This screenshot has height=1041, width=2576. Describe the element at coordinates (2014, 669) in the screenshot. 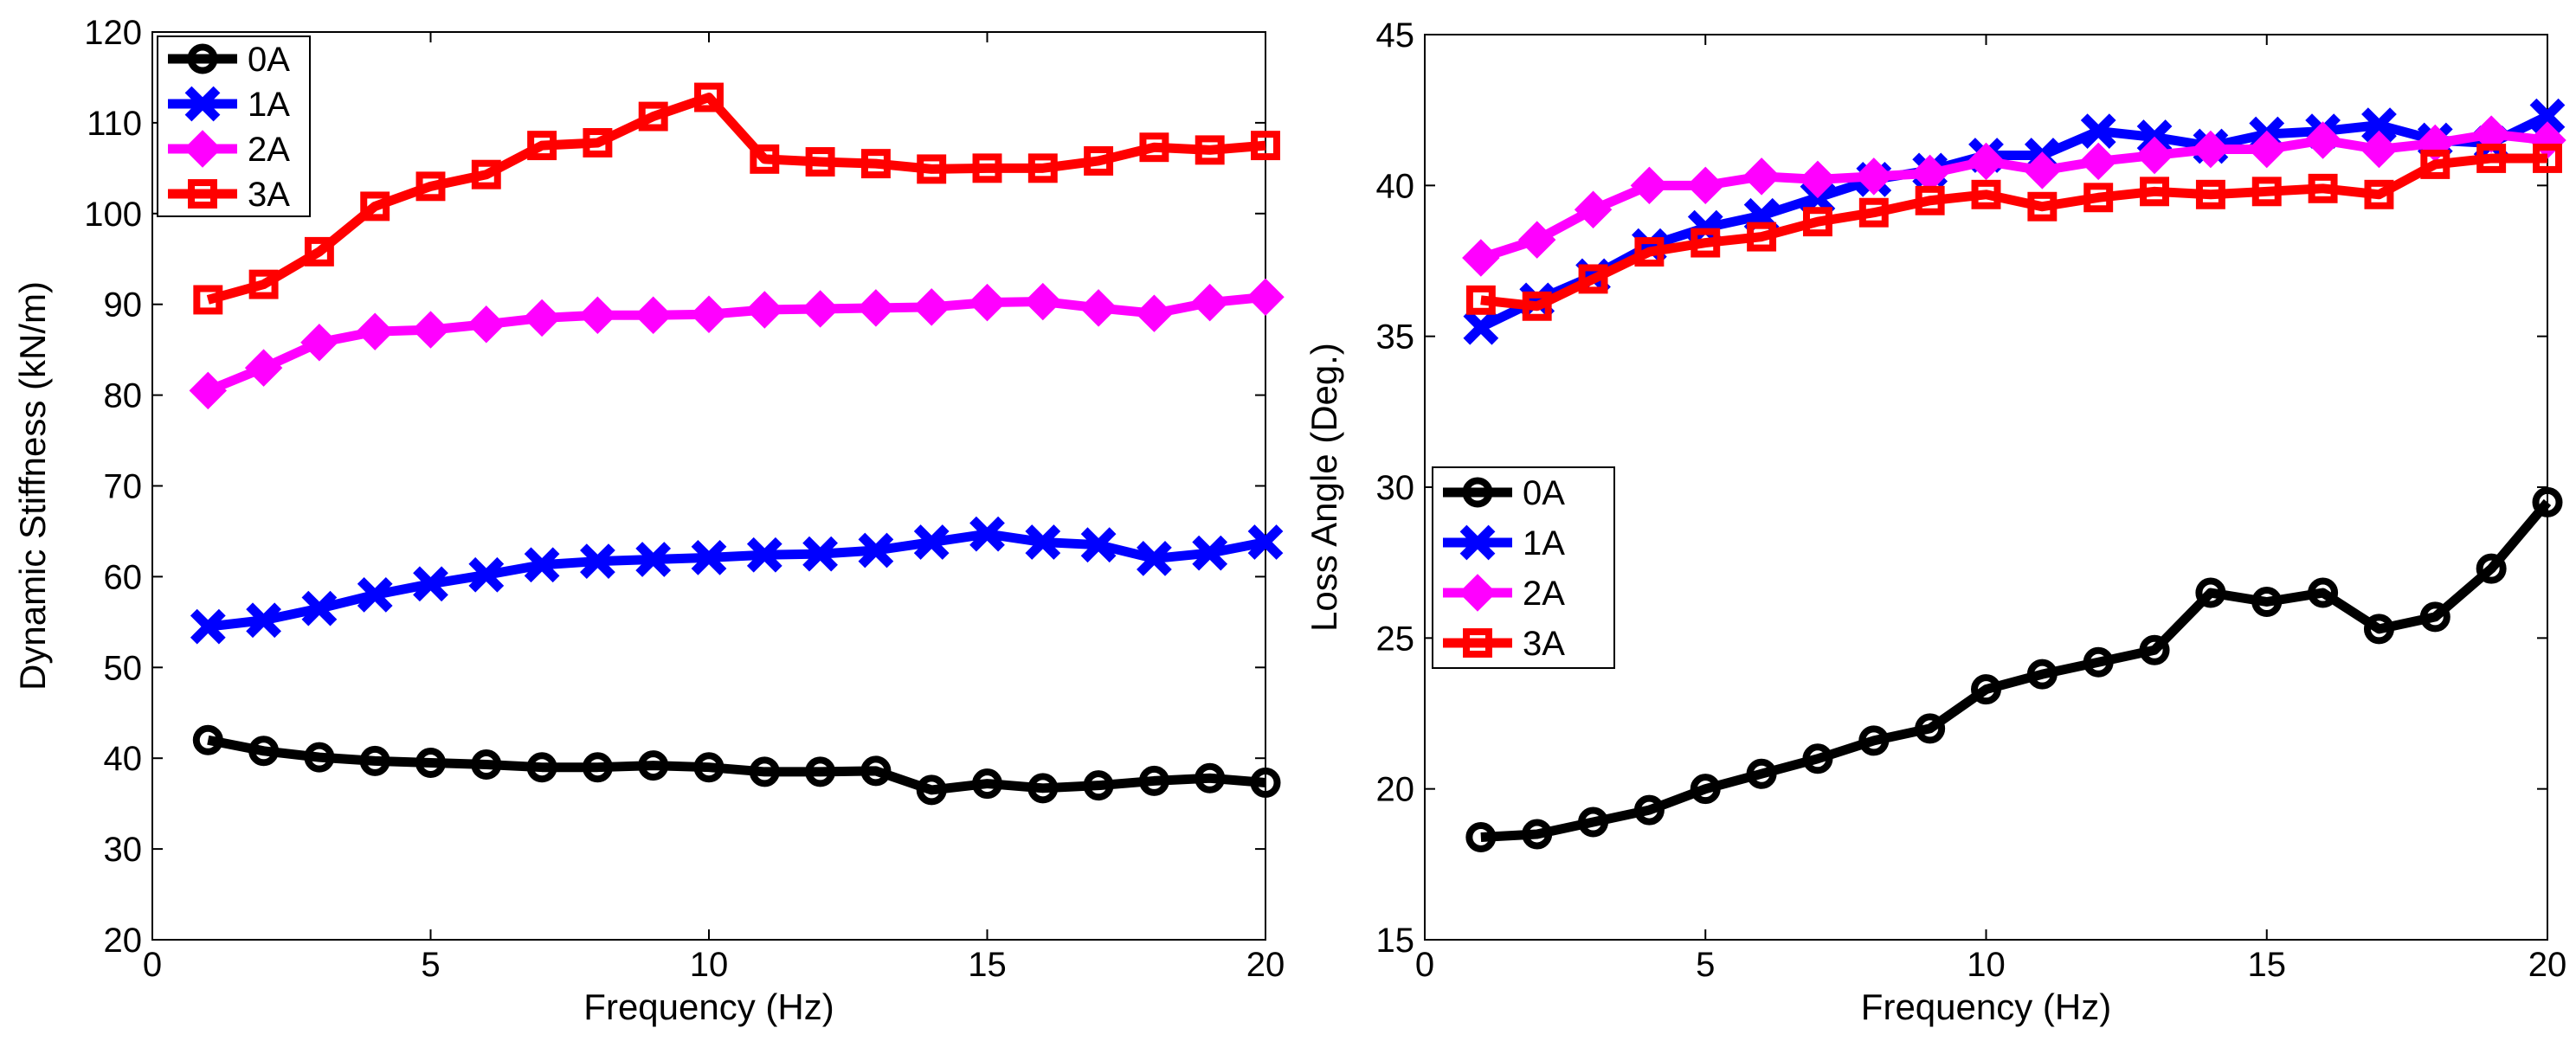

I see `series-0A` at that location.